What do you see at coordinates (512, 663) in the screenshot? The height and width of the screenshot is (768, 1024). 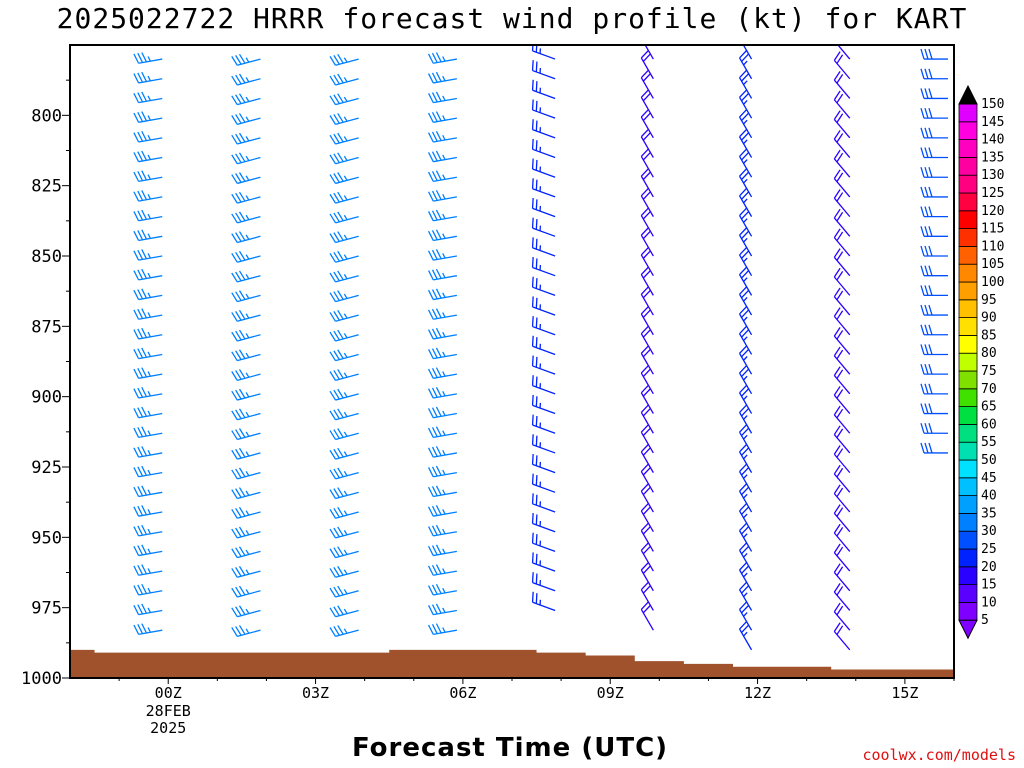 I see `terrain-fill` at bounding box center [512, 663].